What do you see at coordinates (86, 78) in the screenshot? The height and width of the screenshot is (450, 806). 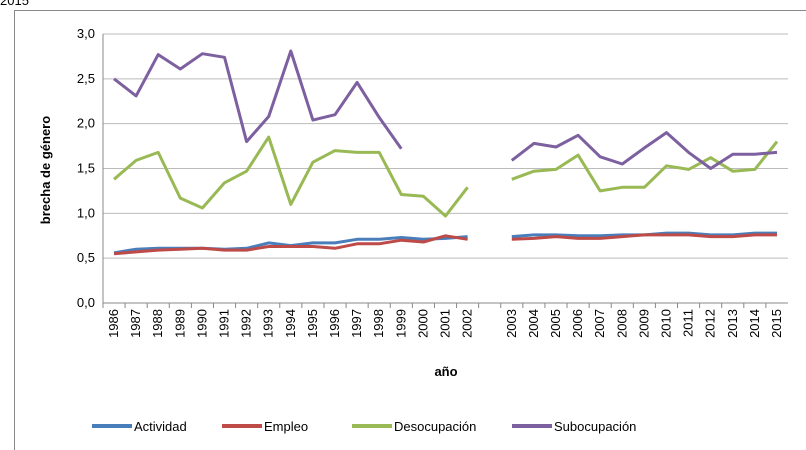 I see `y-tick-label: 2,5` at bounding box center [86, 78].